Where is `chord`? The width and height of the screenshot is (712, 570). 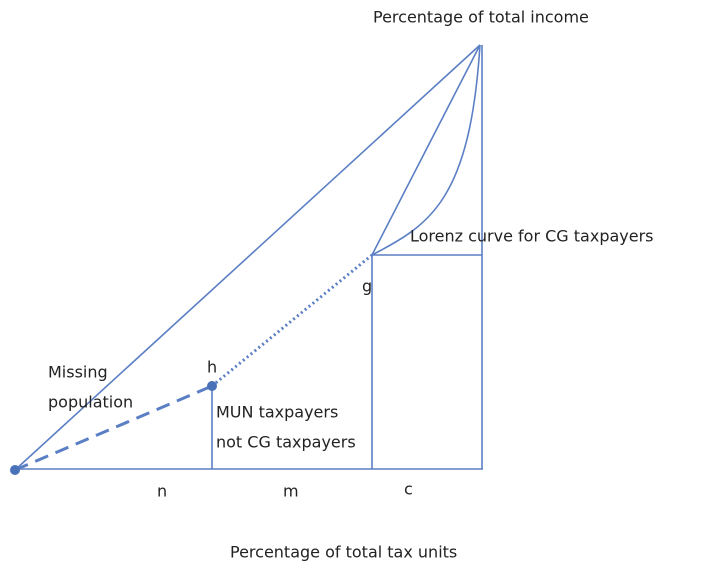
chord is located at coordinates (426, 150).